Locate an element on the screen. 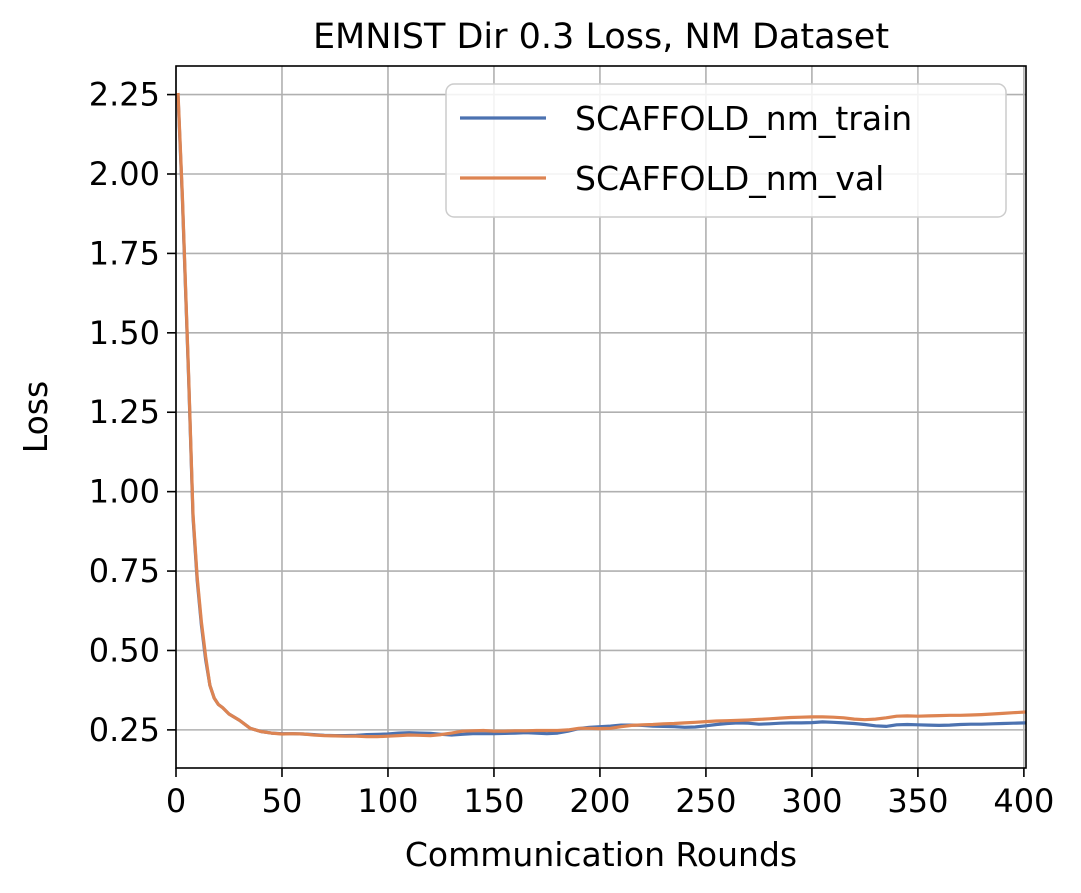 This screenshot has width=1081, height=893. x-tick-label: 350 is located at coordinates (917, 801).